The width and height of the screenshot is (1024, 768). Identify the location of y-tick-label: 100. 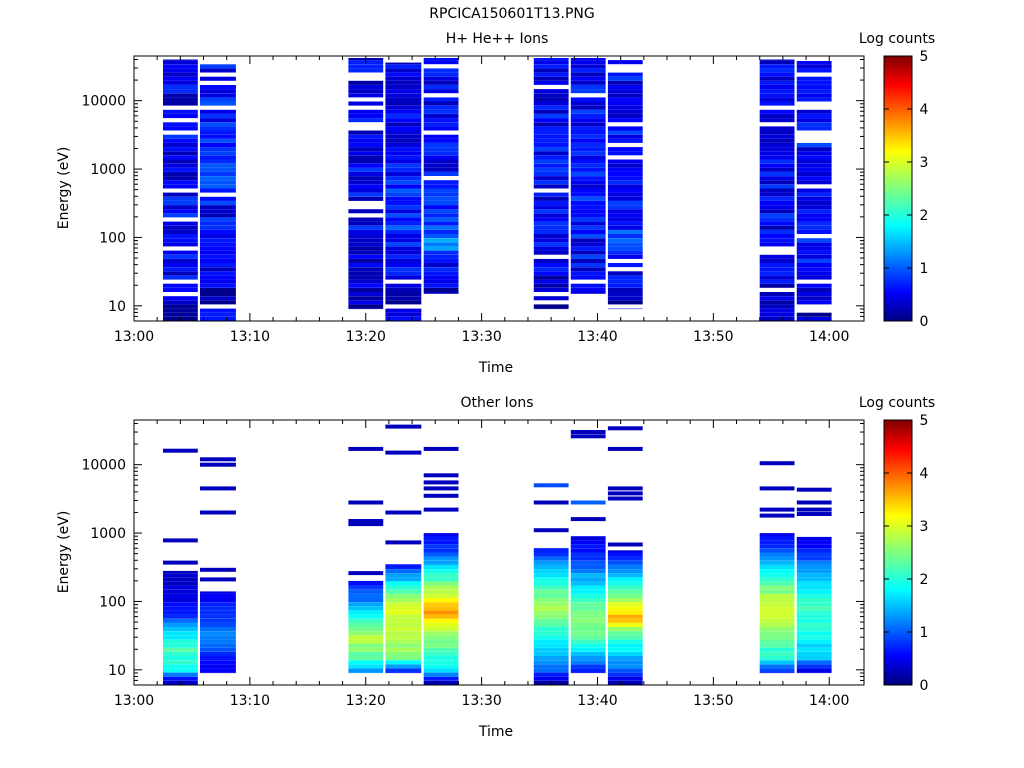
(112, 602).